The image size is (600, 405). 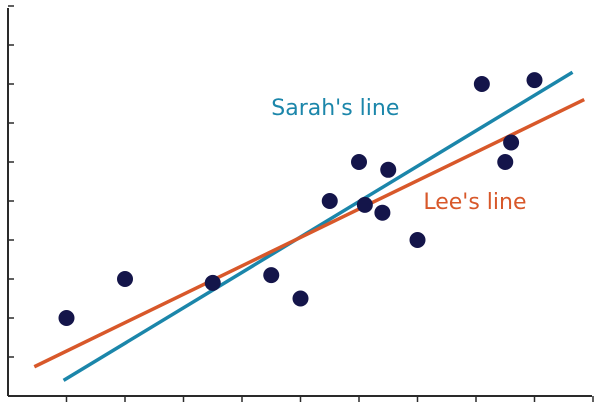 What do you see at coordinates (335, 108) in the screenshot?
I see `sarah-s-line-label: Sarah's line` at bounding box center [335, 108].